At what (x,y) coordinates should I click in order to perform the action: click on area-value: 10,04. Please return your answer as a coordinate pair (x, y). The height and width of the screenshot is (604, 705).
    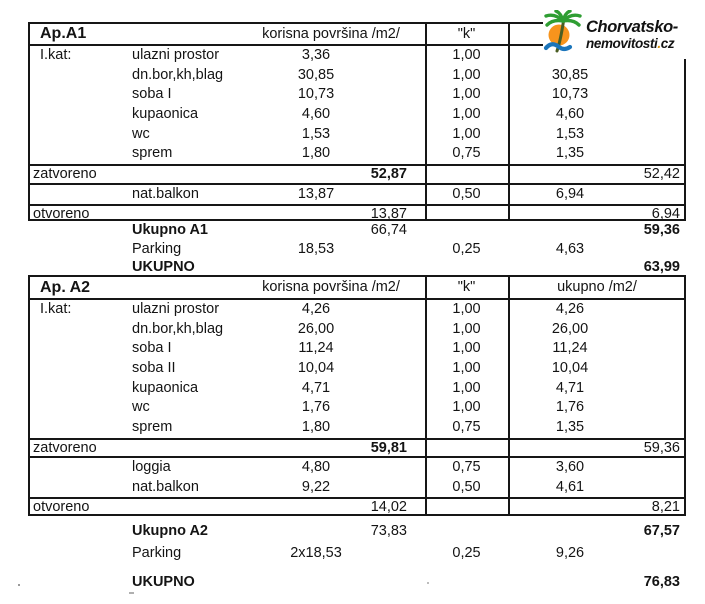
    Looking at the image, I should click on (316, 368).